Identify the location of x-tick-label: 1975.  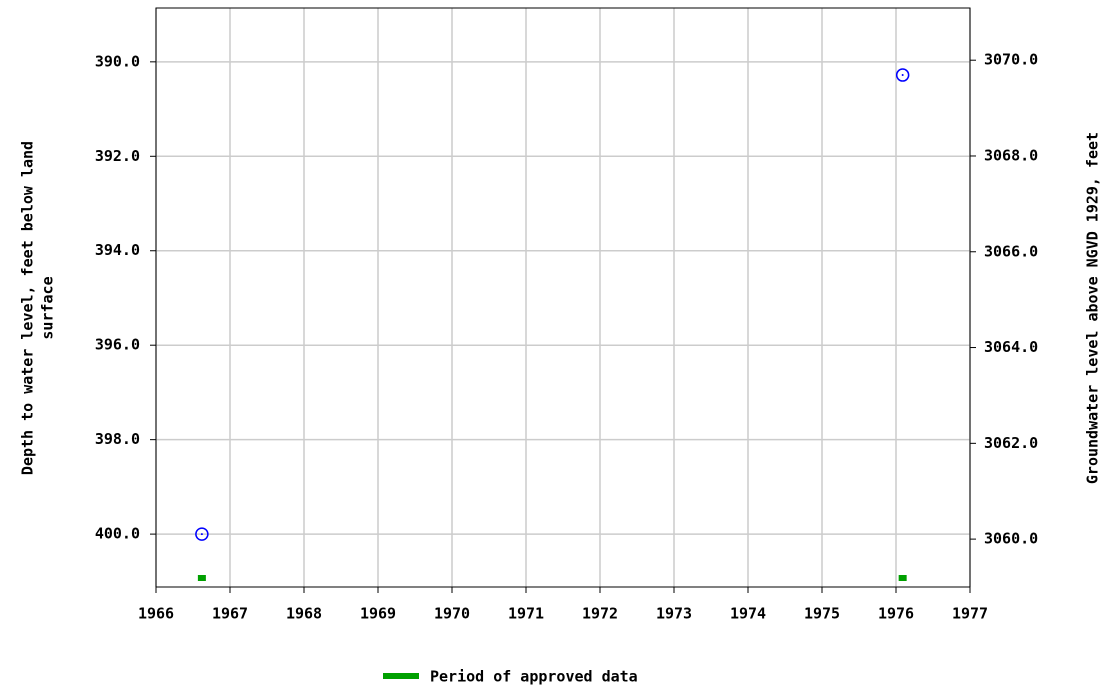
(822, 614).